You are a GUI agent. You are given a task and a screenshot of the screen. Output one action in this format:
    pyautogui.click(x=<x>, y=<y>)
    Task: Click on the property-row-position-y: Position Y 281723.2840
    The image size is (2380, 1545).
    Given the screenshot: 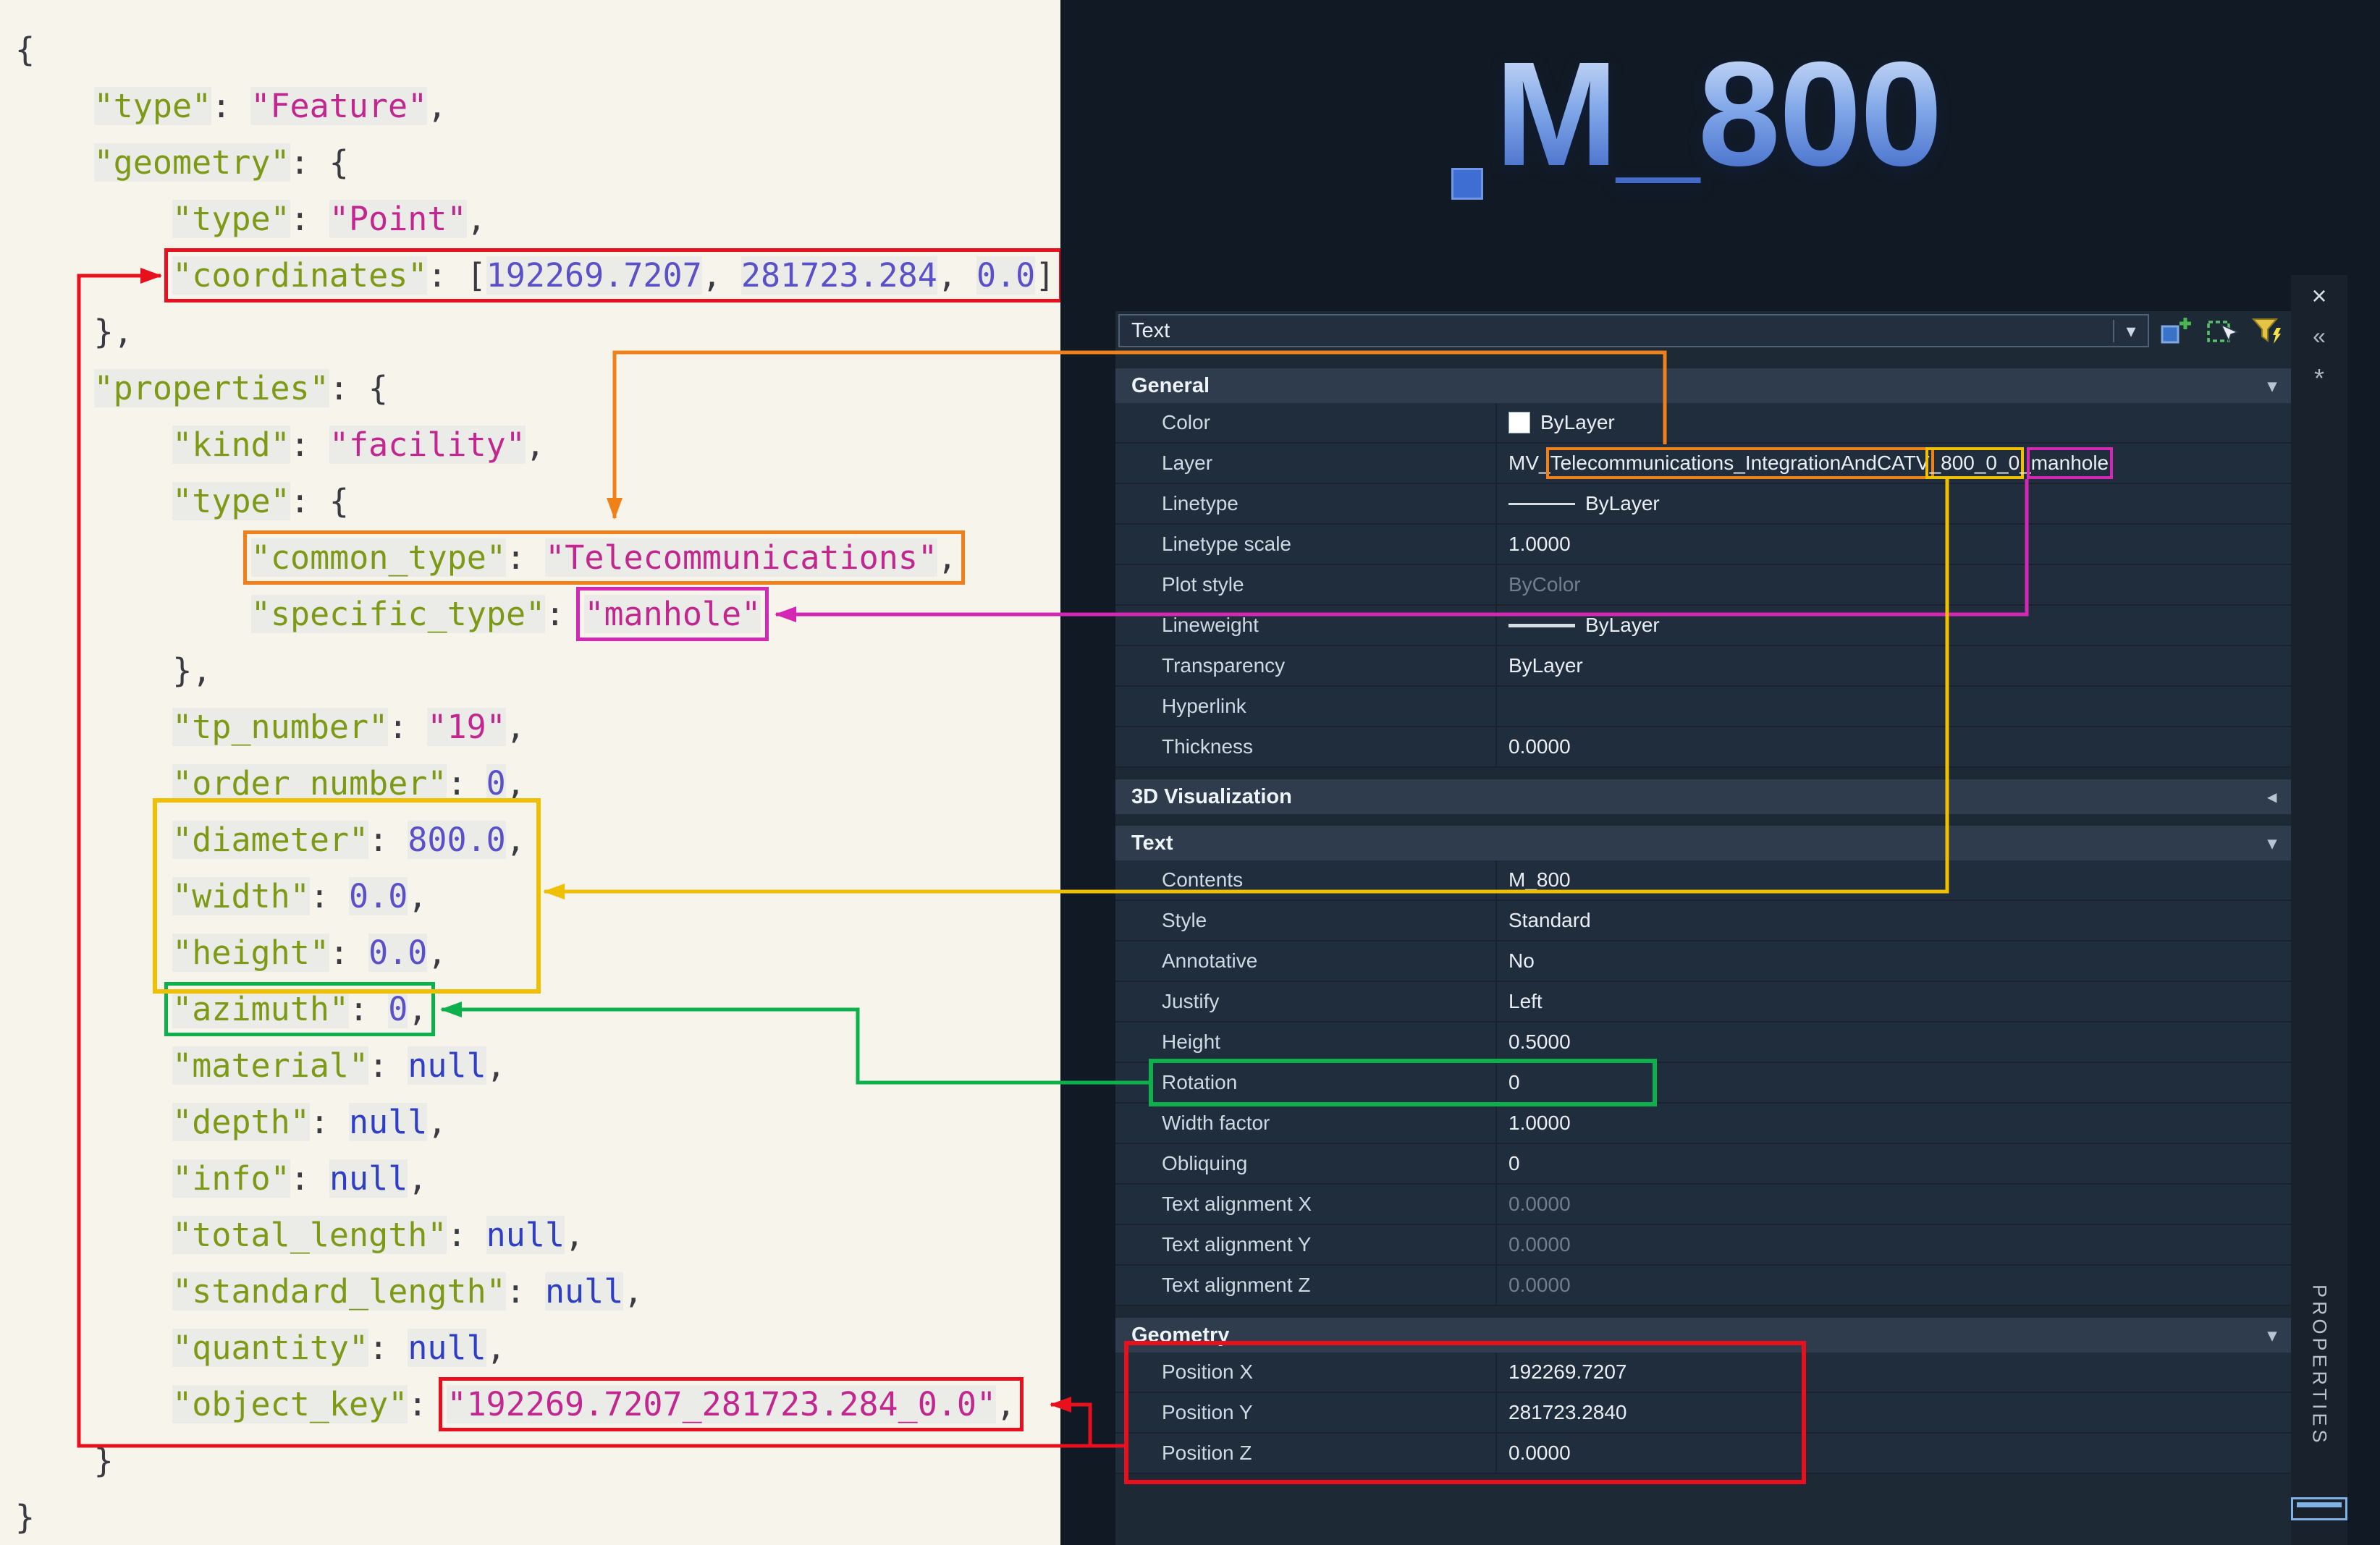 What is the action you would take?
    pyautogui.click(x=1703, y=1413)
    